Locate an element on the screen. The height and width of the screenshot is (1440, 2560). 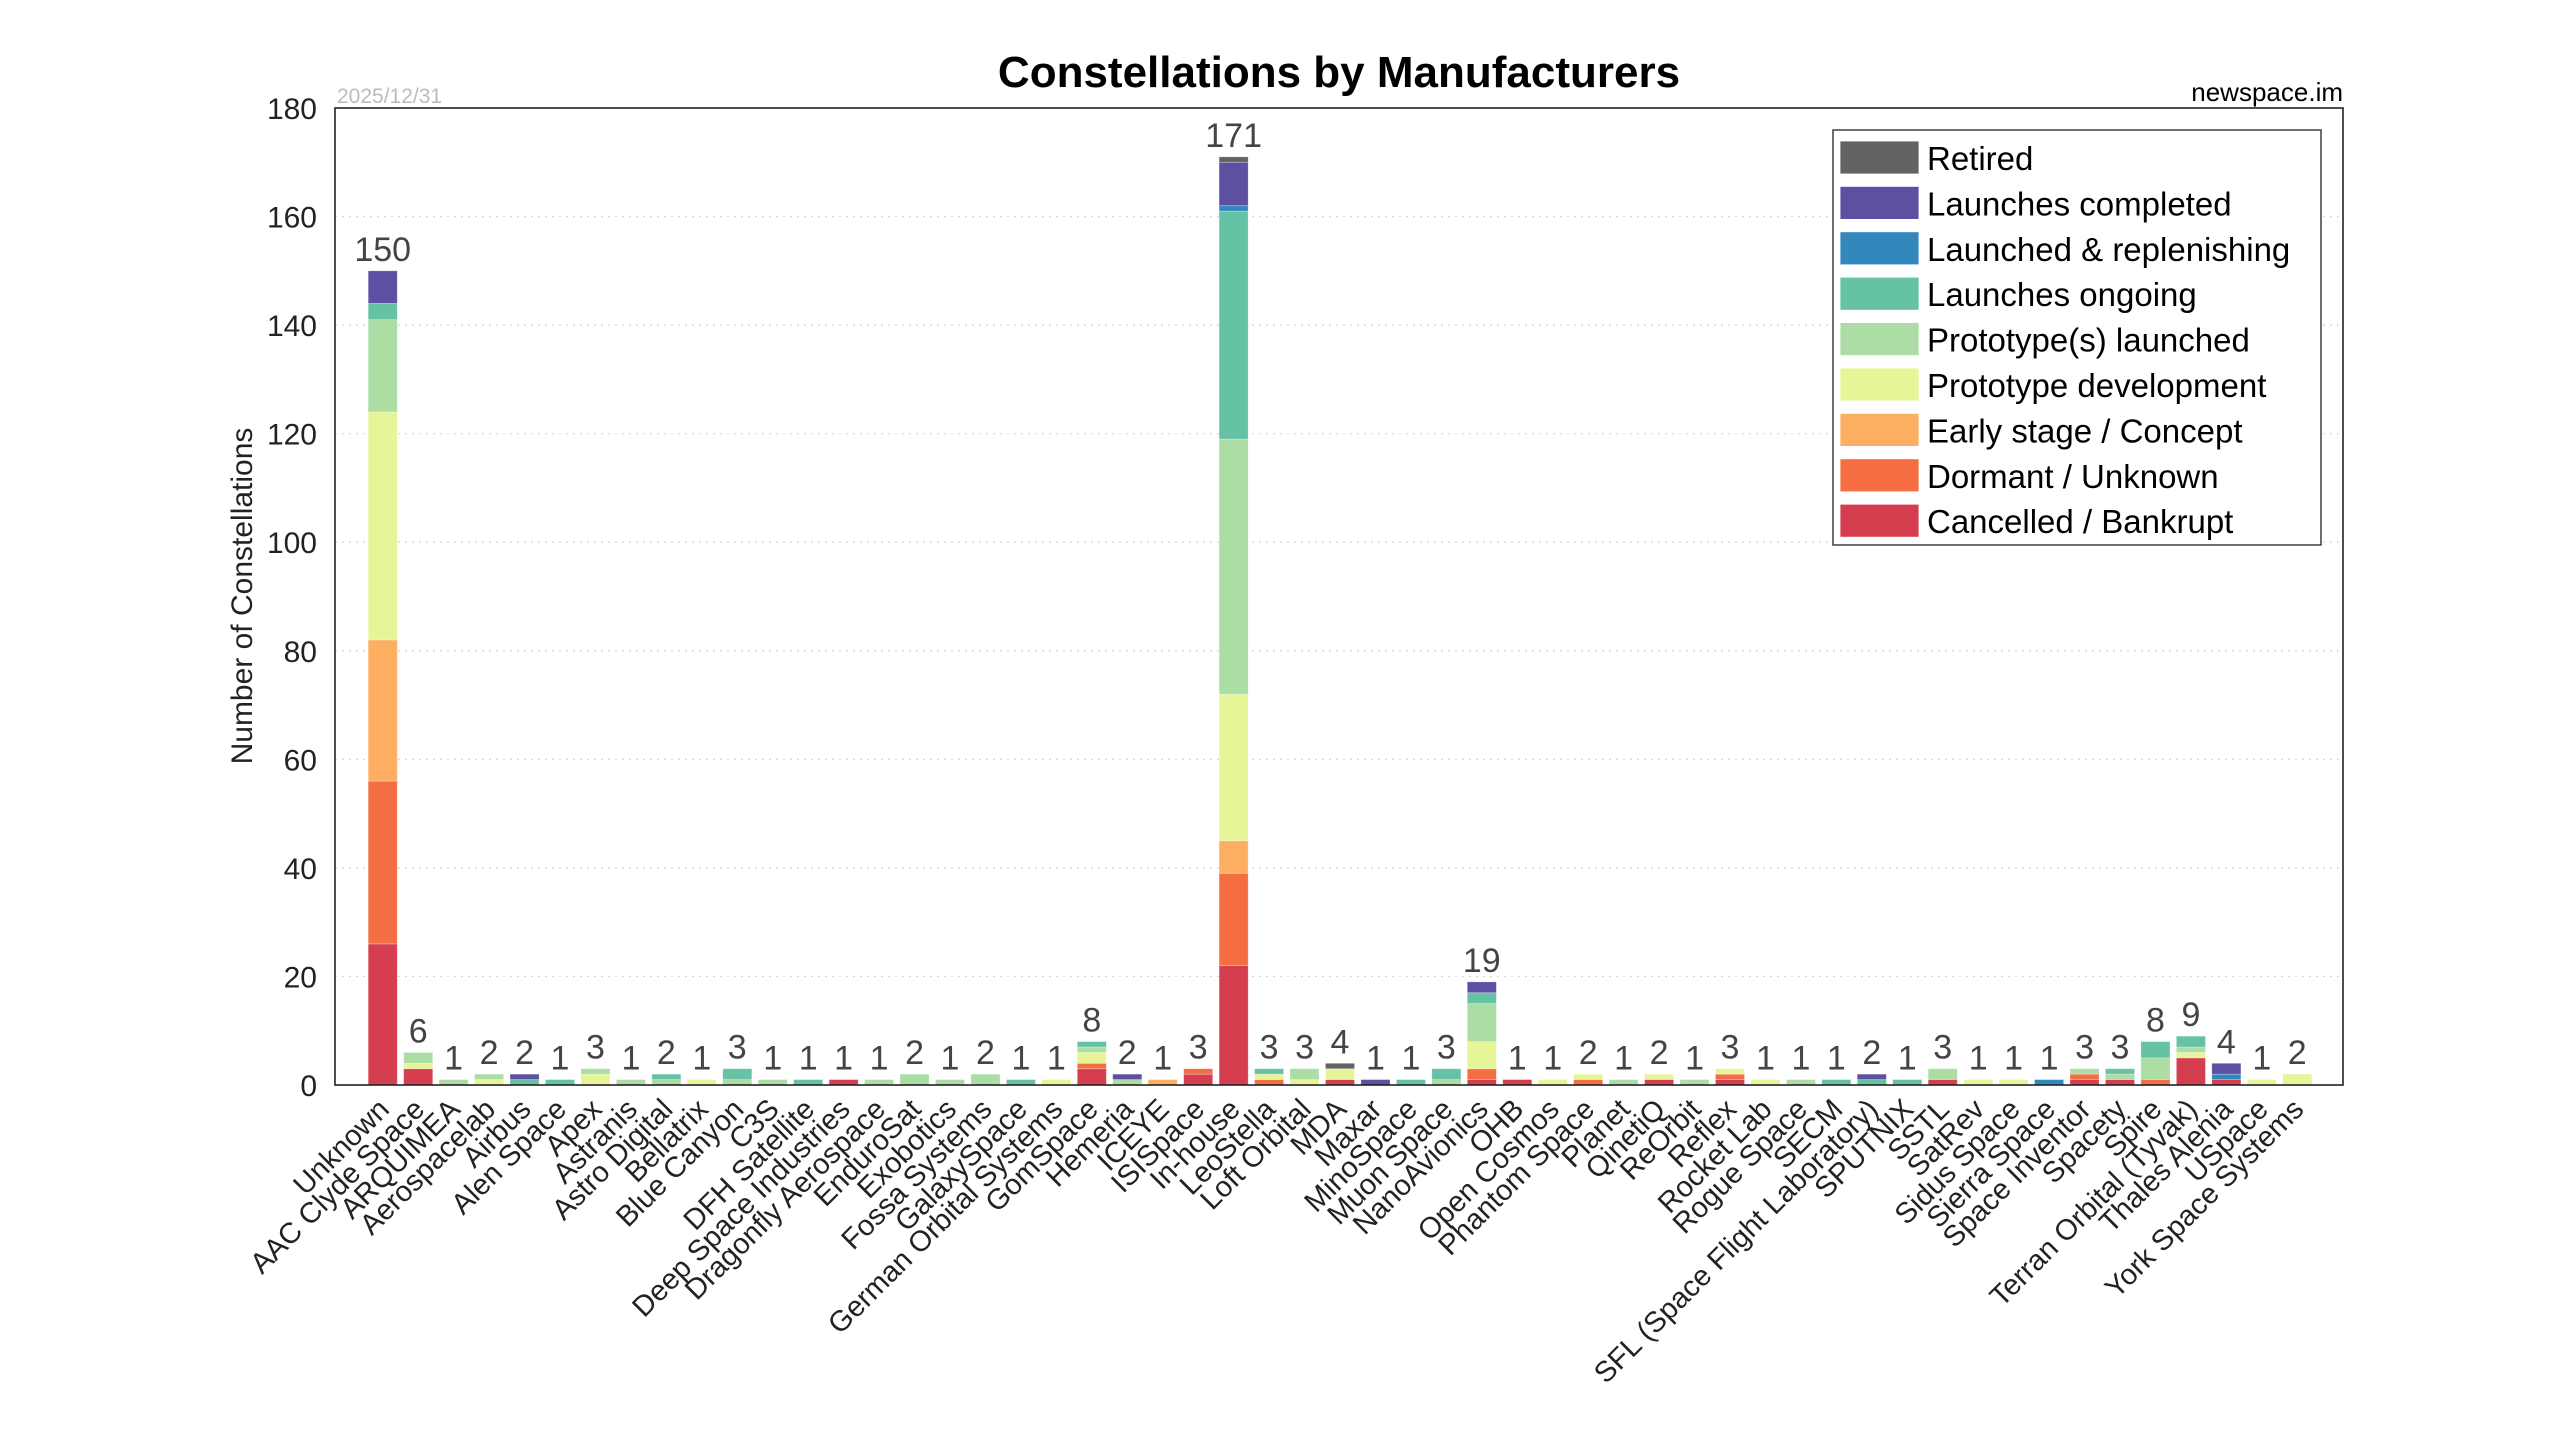
bar-total-label: 6 is located at coordinates (418, 1031).